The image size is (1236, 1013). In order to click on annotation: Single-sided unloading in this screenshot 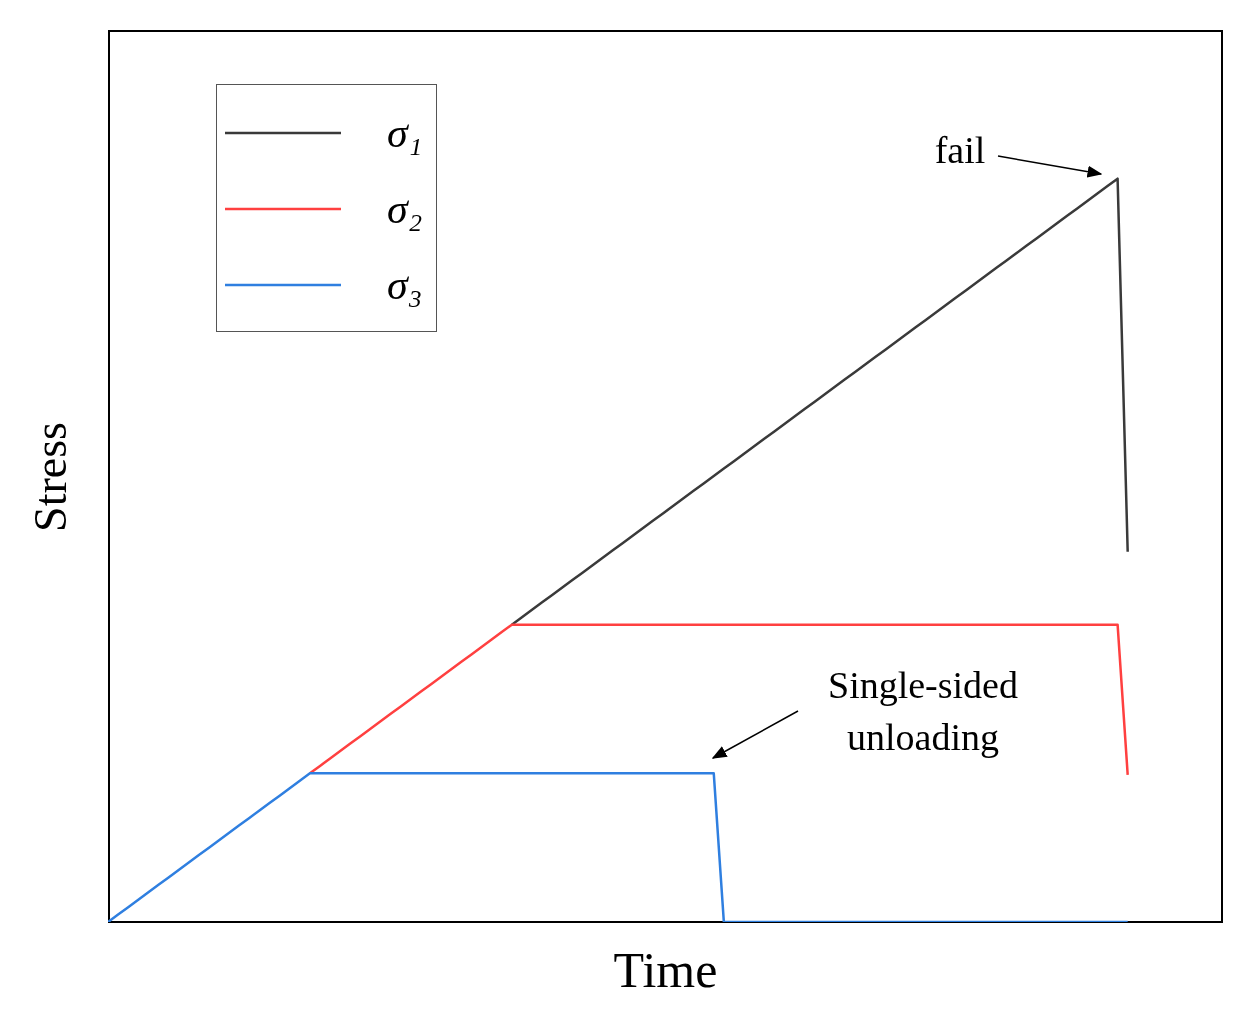, I will do `click(923, 711)`.